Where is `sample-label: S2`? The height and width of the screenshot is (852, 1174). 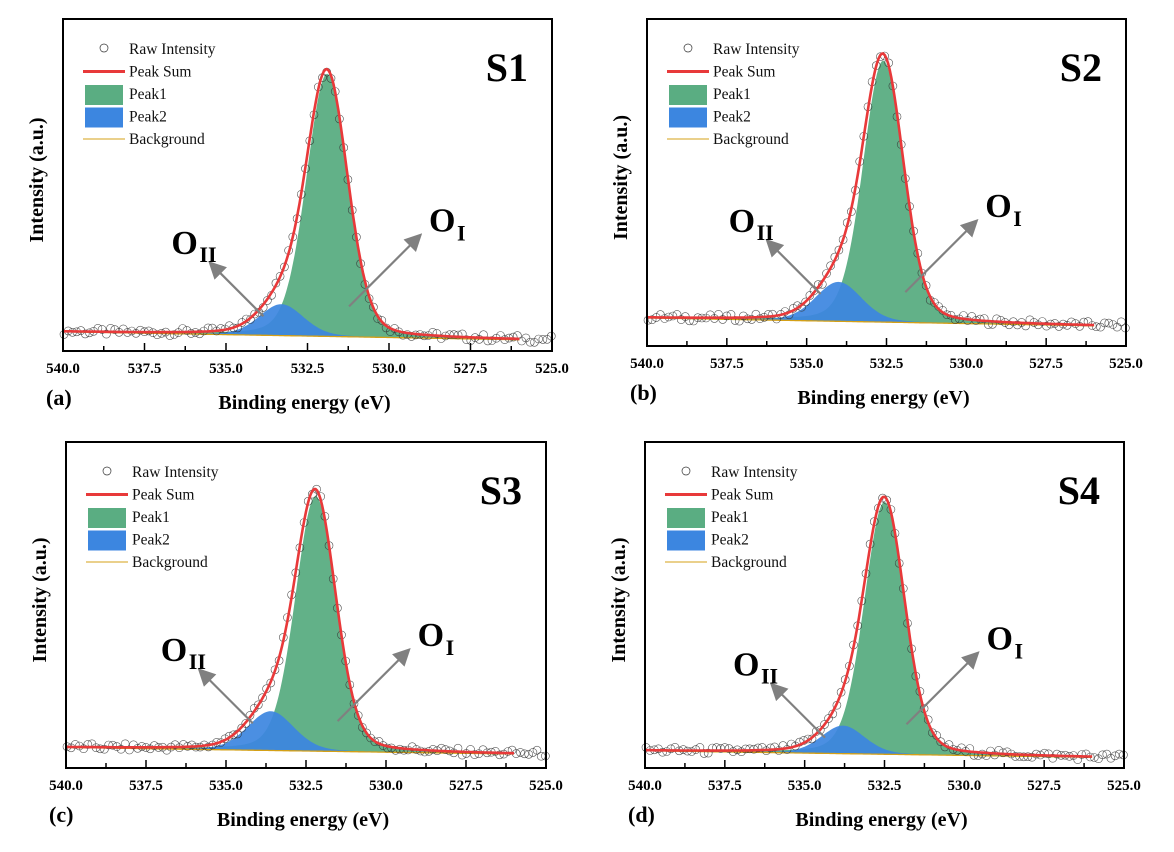 sample-label: S2 is located at coordinates (1081, 67).